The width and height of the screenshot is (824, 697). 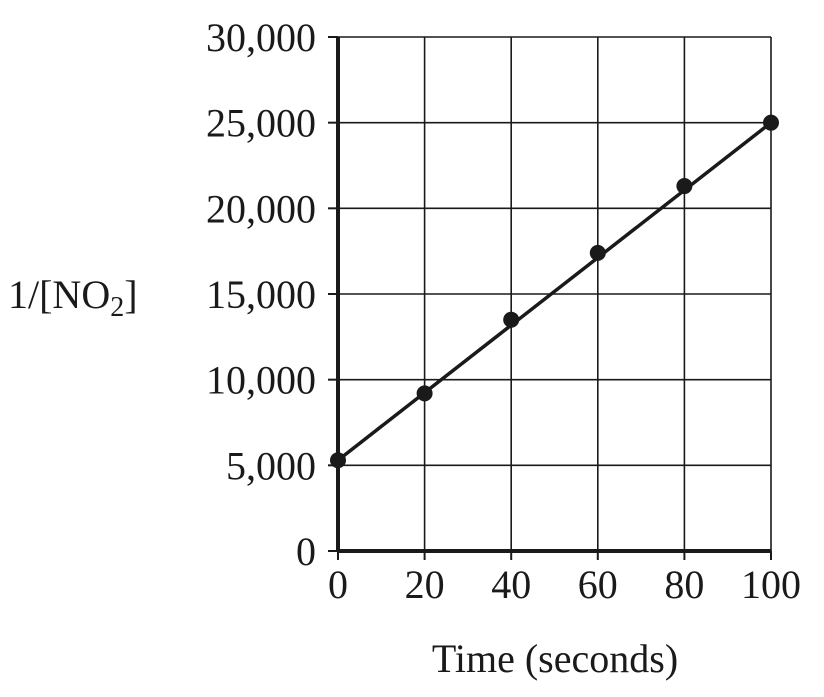 I want to click on x-tick-label: 100, so click(x=771, y=584).